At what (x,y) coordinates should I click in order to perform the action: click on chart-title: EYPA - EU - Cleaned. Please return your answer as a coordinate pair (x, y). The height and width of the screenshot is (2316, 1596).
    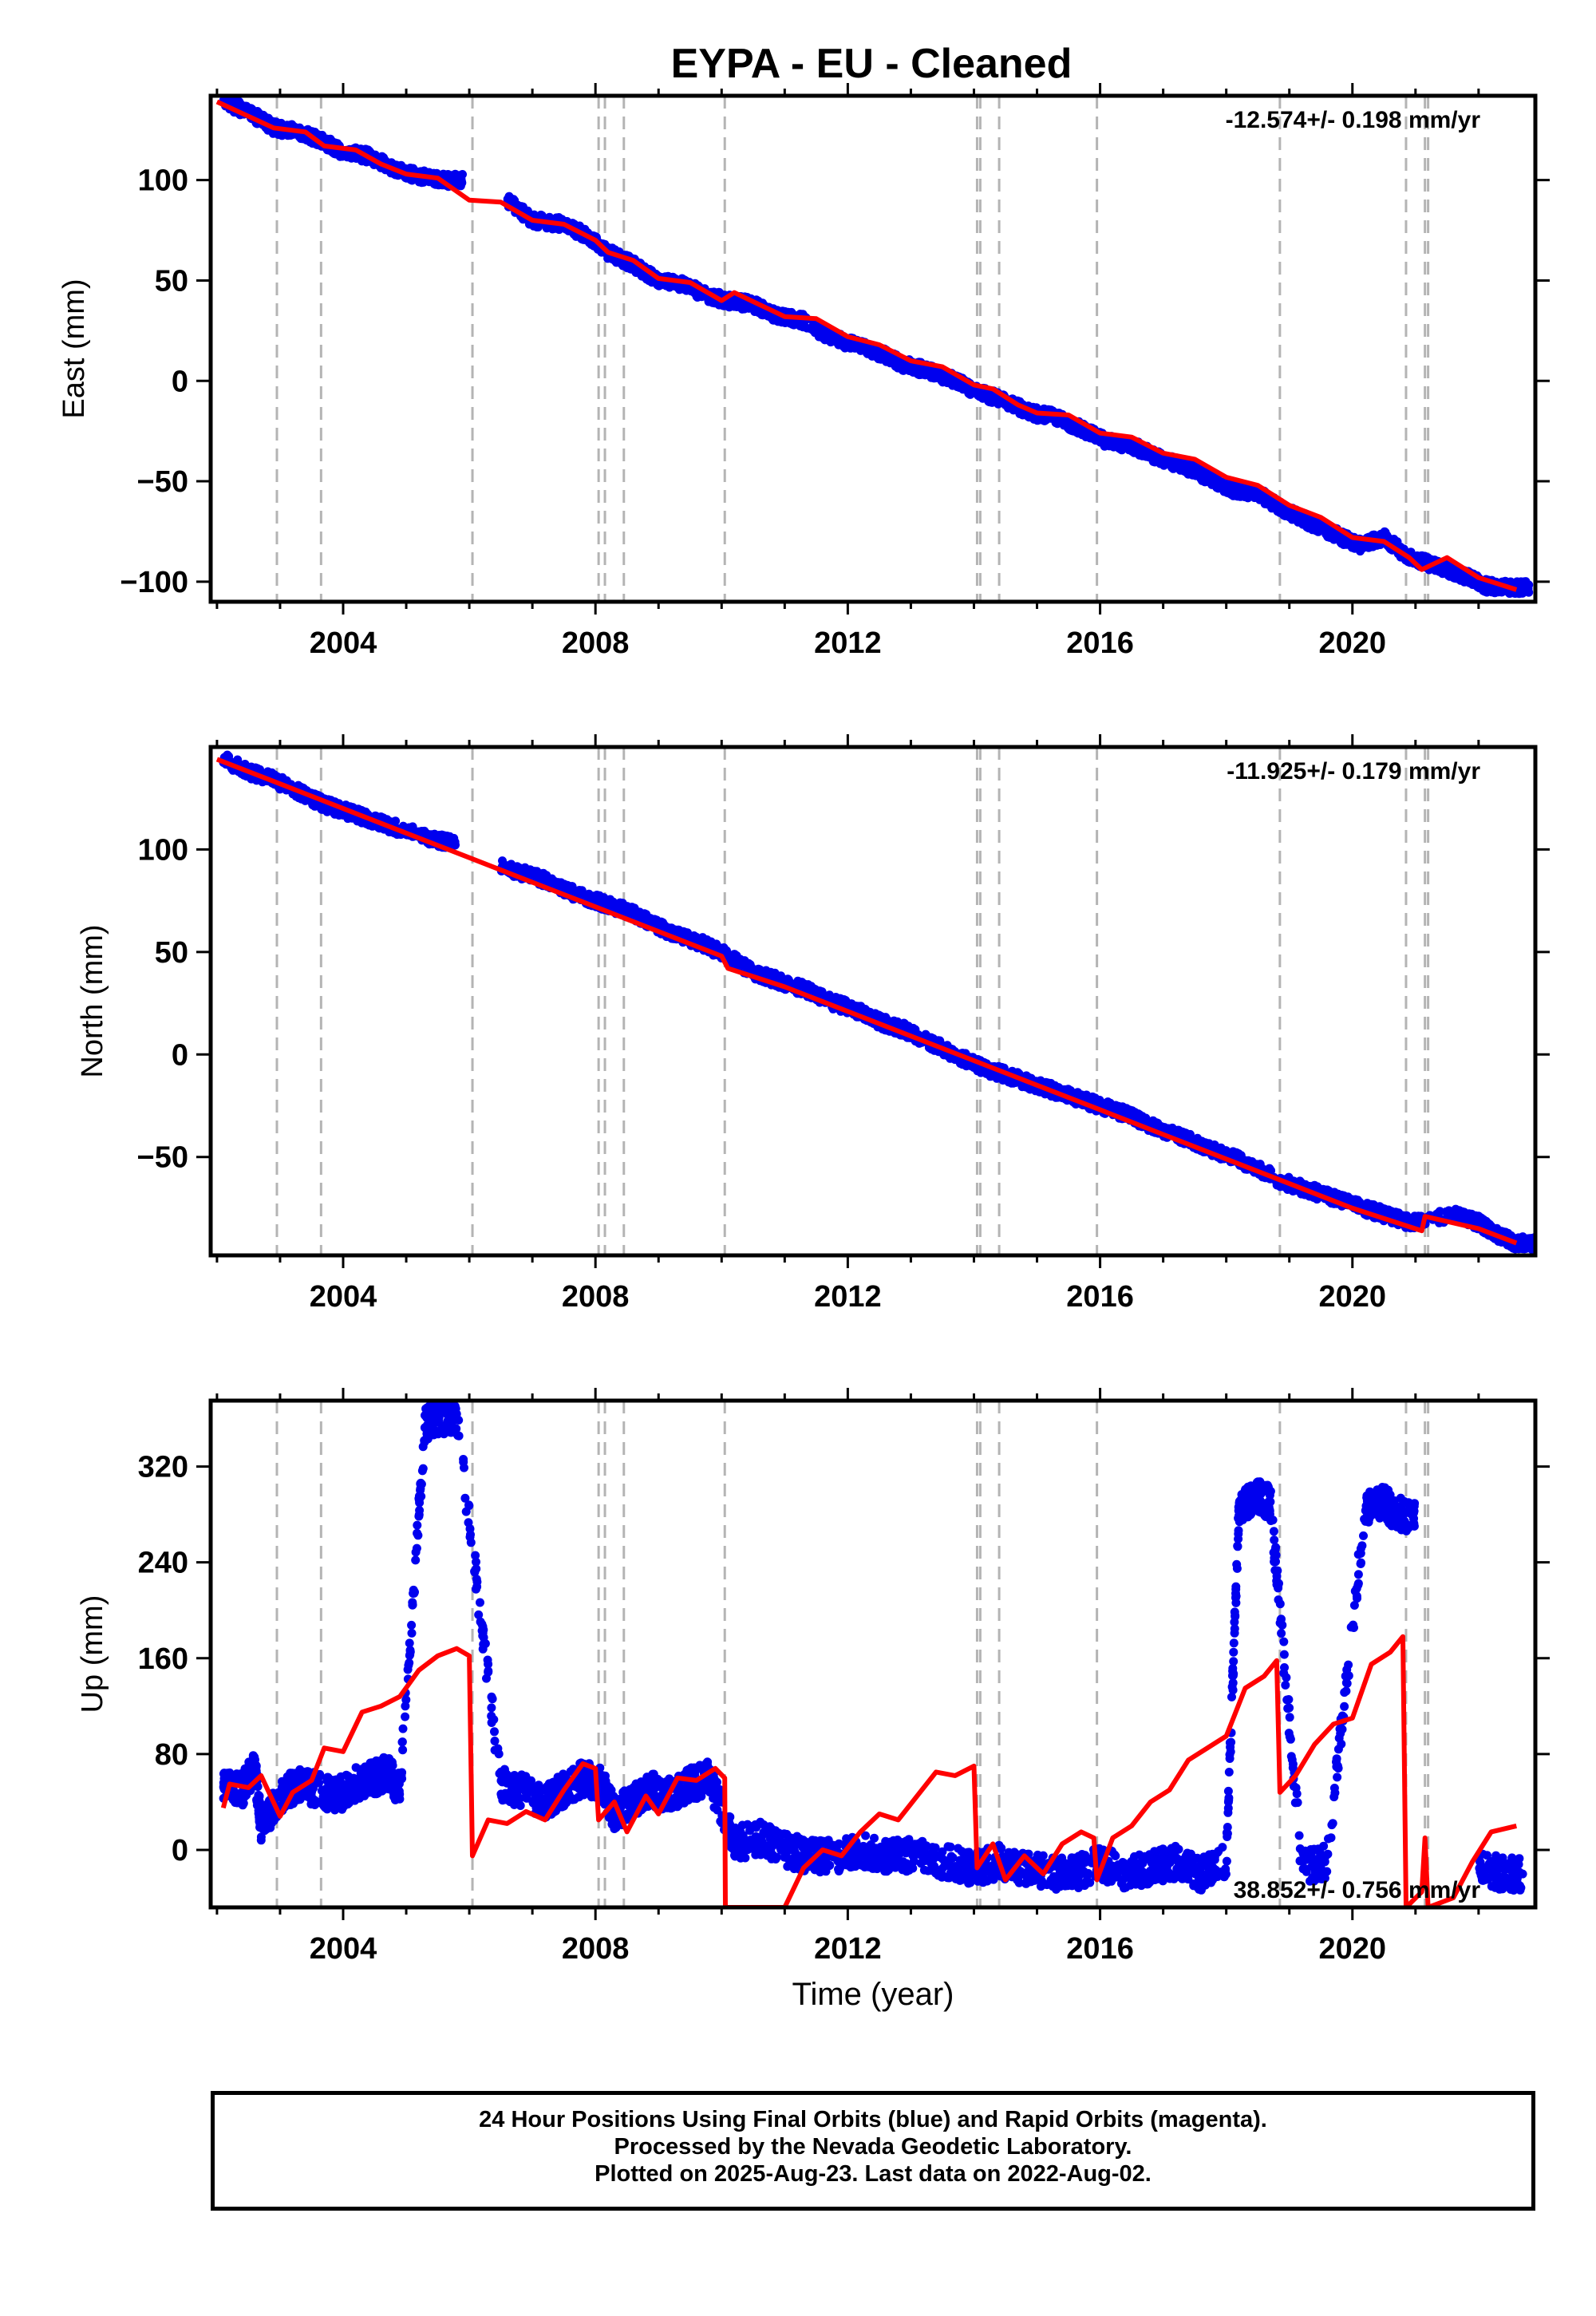
    Looking at the image, I should click on (872, 64).